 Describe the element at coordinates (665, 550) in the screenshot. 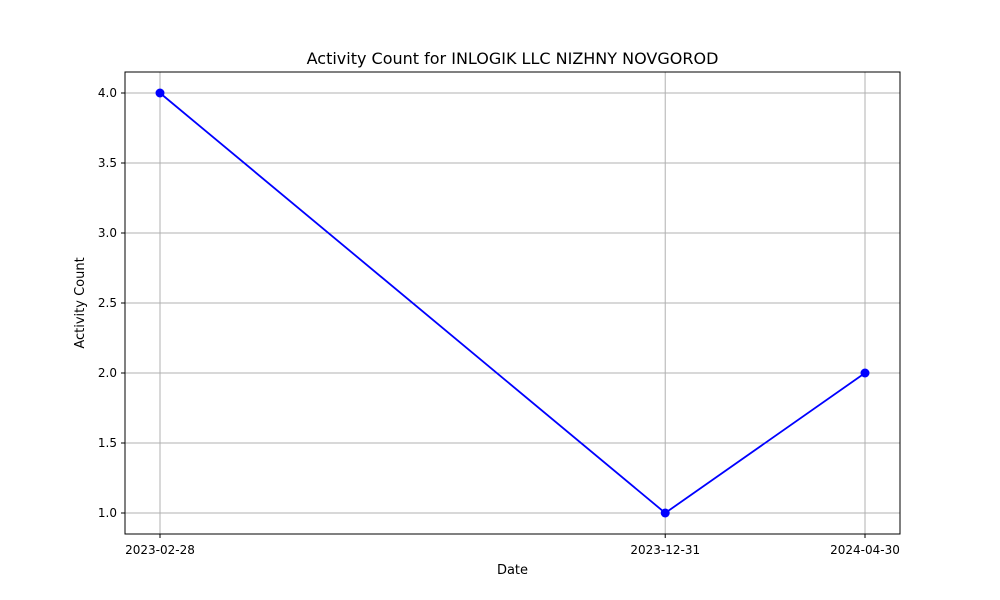

I see `x-tick-label: 2023-12-31` at that location.